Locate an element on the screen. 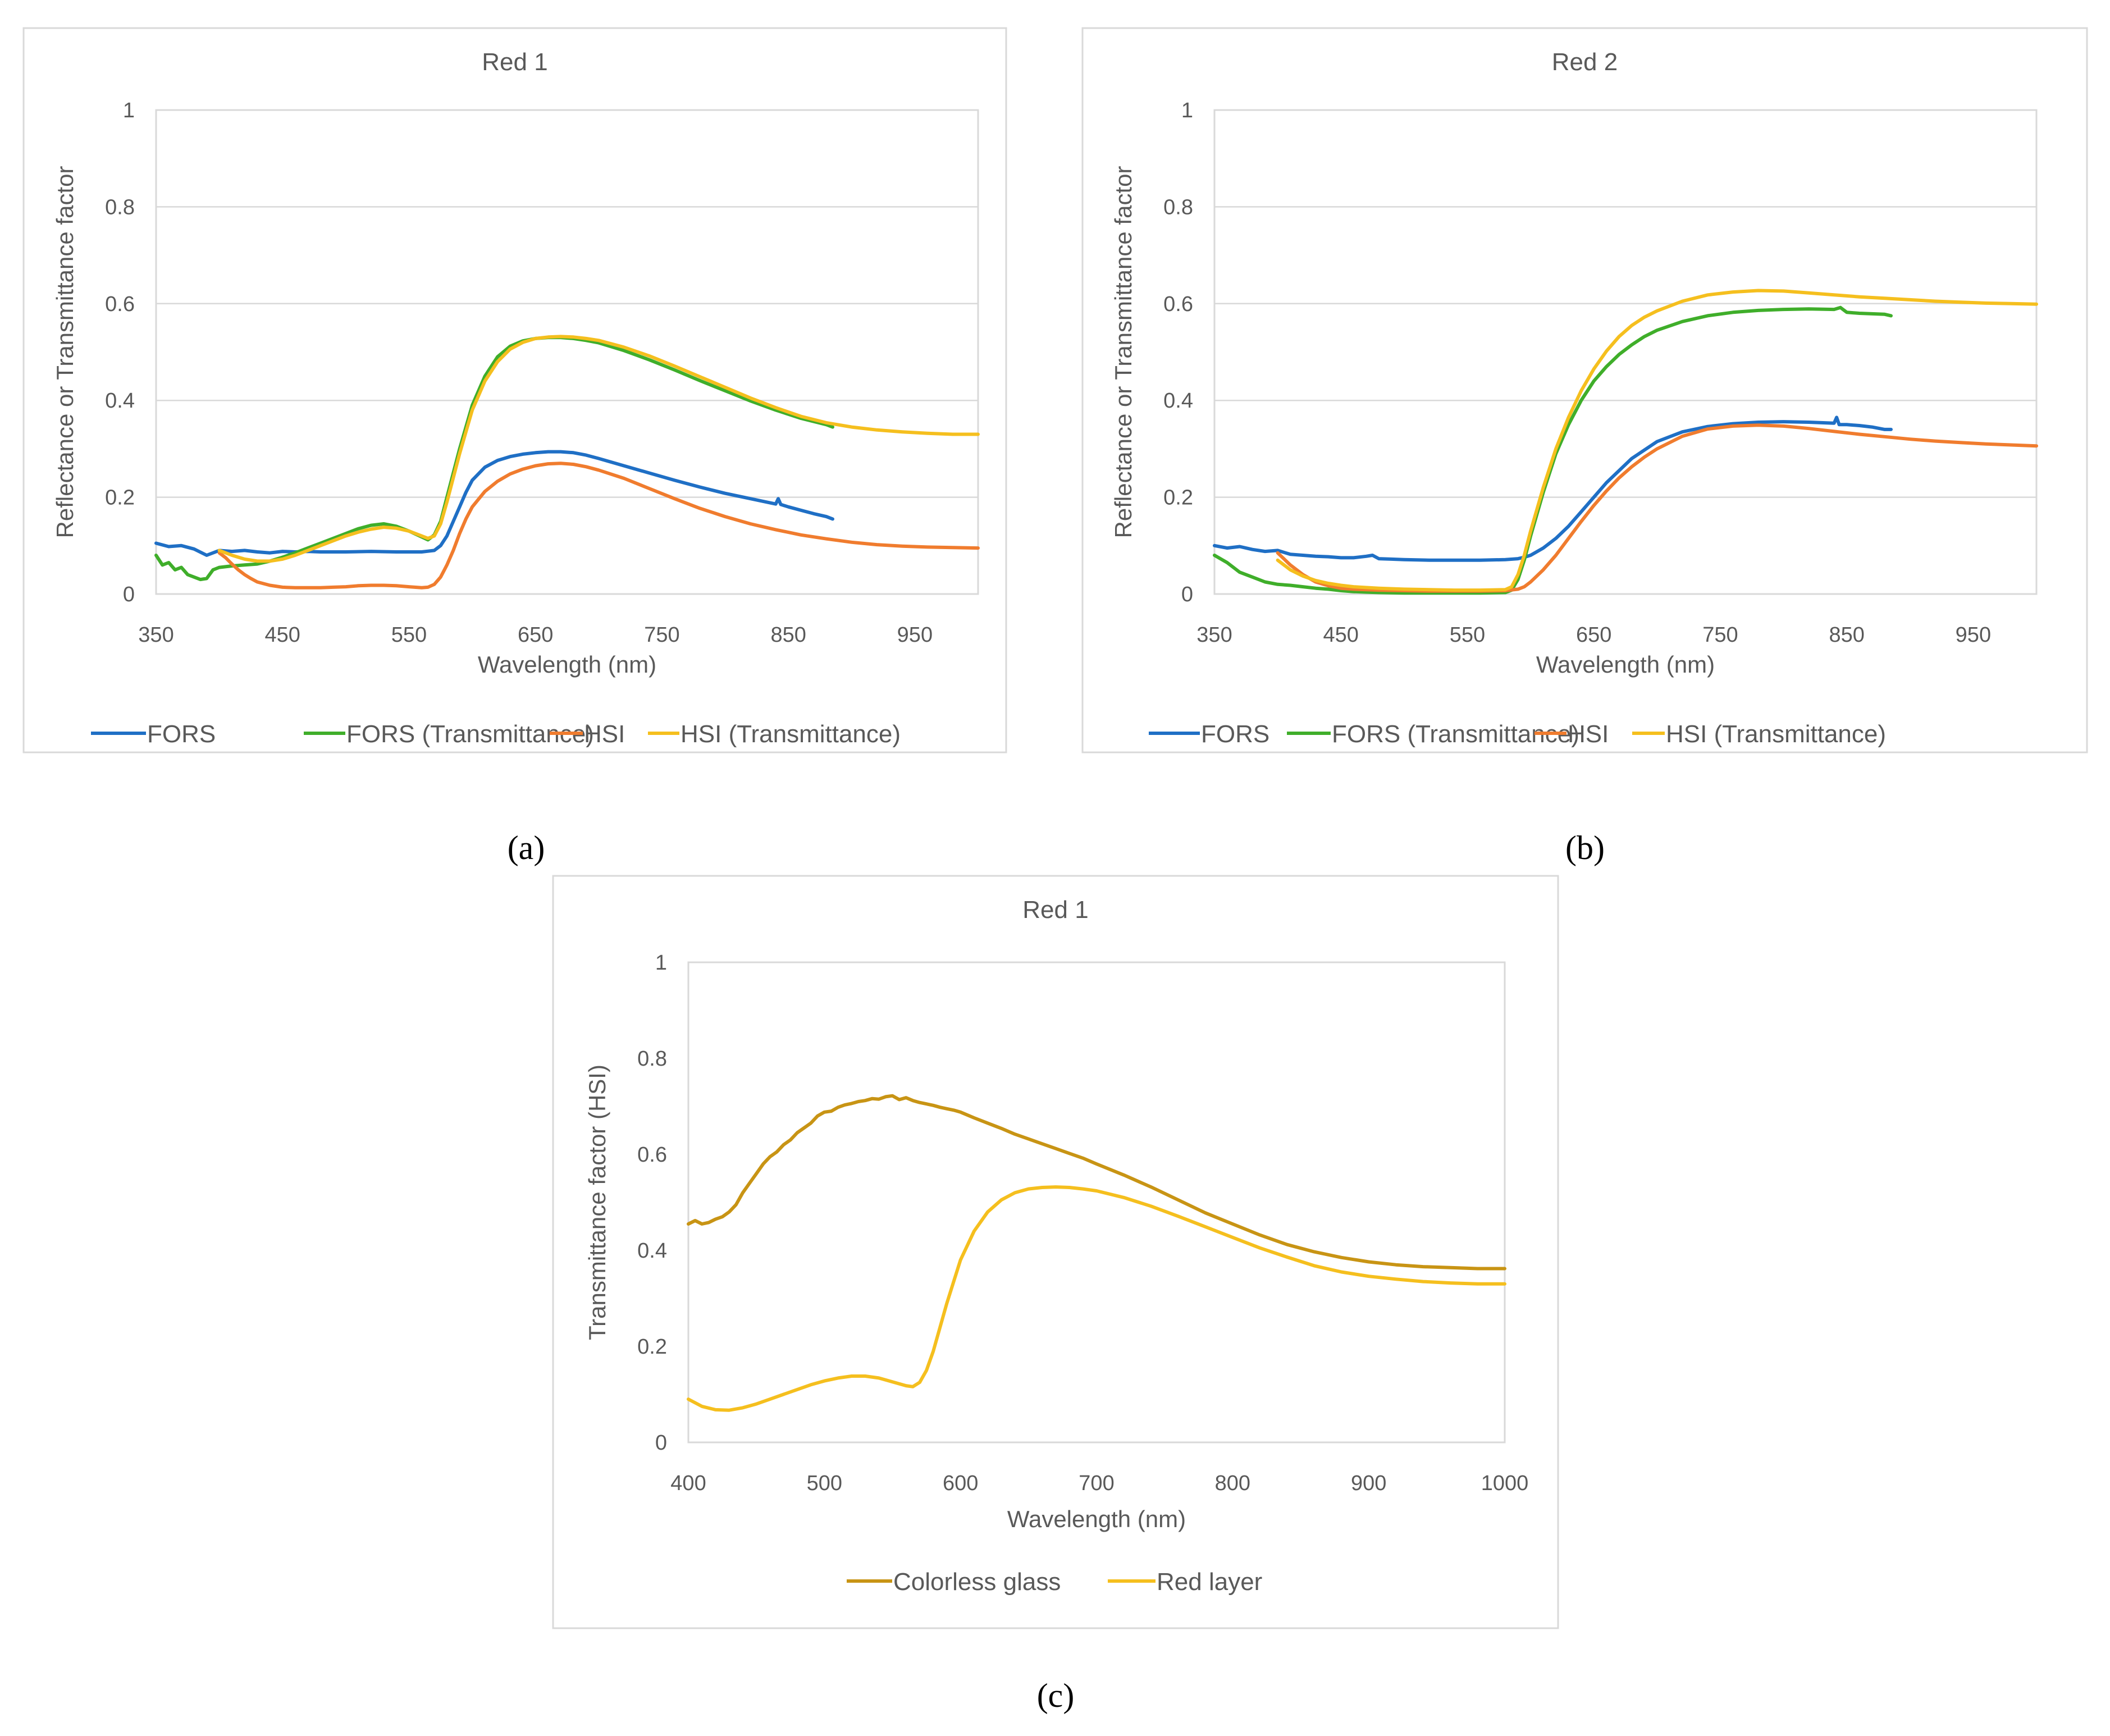 The image size is (2110, 1736). x-tick-label: 700 is located at coordinates (1096, 1483).